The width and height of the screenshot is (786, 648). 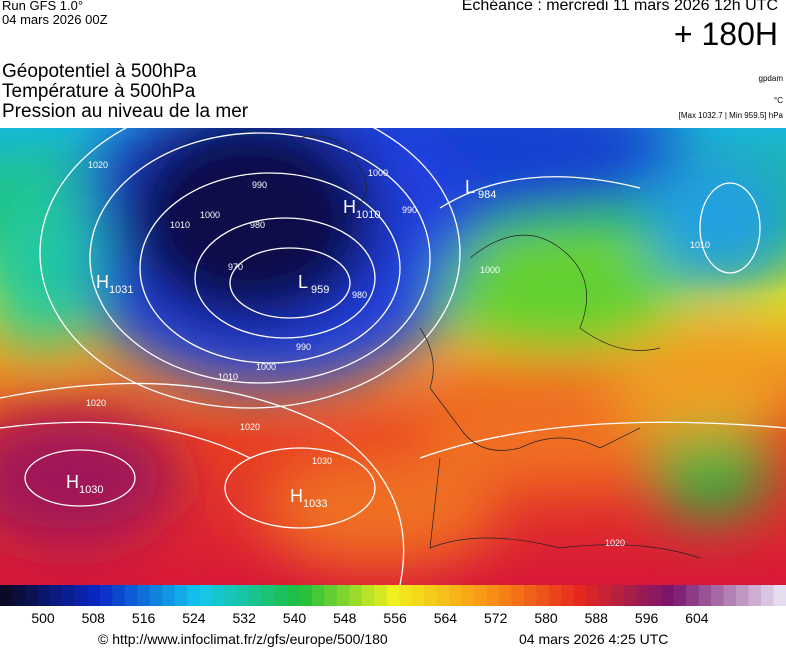 I want to click on center-value: 1030, so click(x=91, y=490).